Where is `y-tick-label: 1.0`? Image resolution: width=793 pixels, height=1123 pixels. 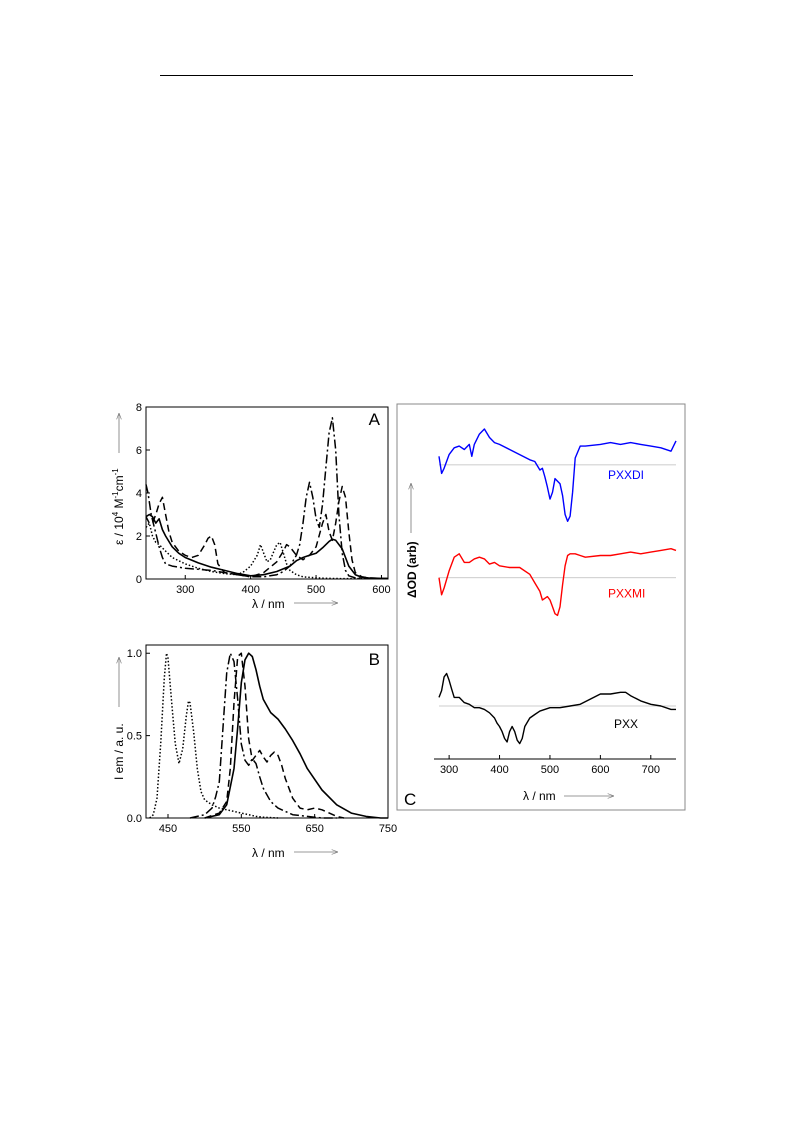 y-tick-label: 1.0 is located at coordinates (134, 654).